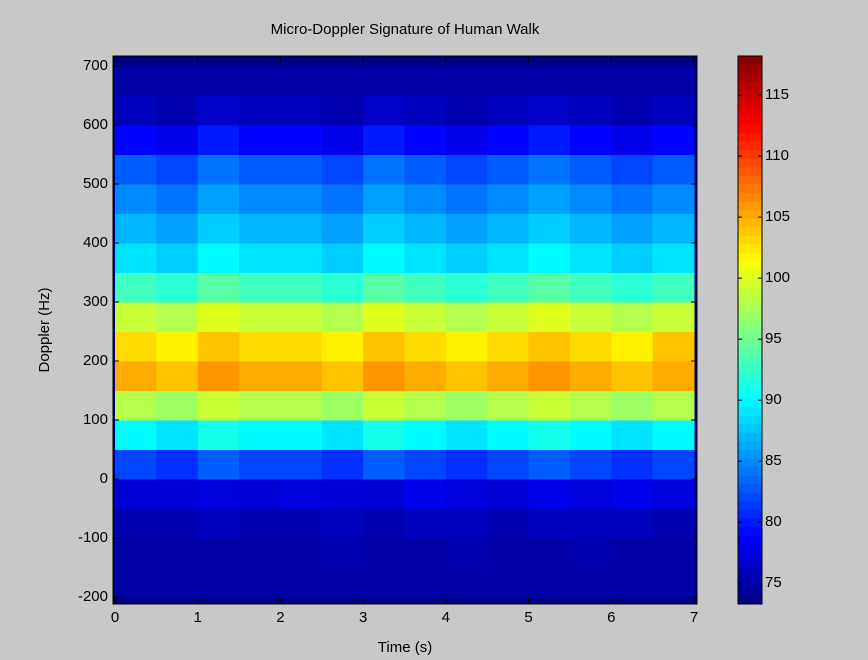 This screenshot has width=868, height=660. What do you see at coordinates (104, 478) in the screenshot?
I see `y-tick-label: 0` at bounding box center [104, 478].